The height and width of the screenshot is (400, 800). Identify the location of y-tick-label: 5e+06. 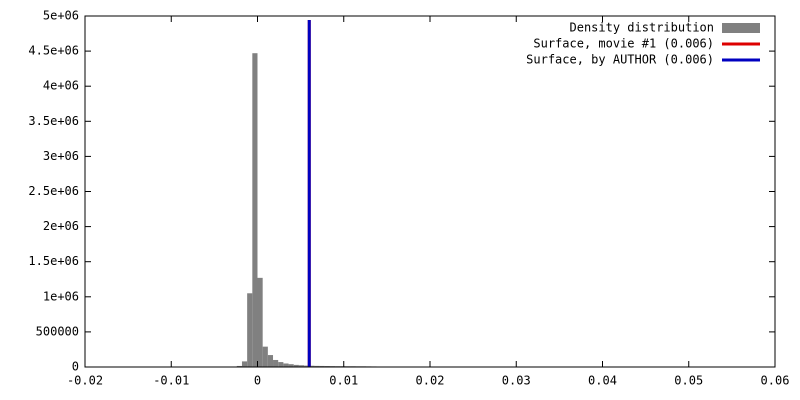
(61, 16).